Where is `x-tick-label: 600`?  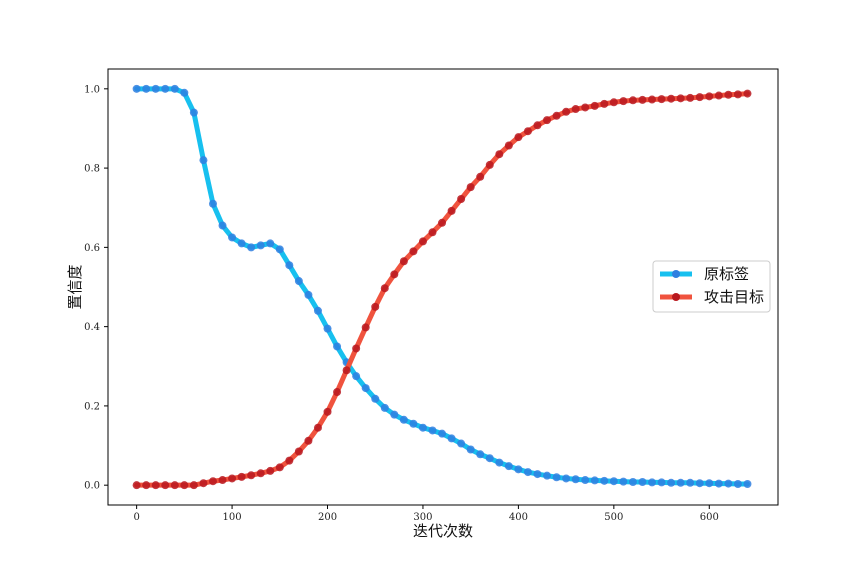 x-tick-label: 600 is located at coordinates (709, 517).